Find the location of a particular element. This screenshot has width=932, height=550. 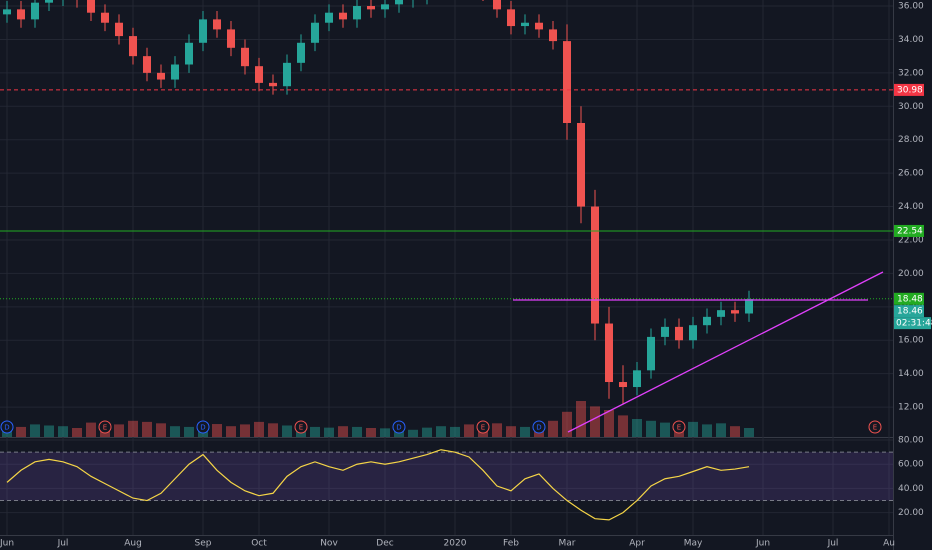

y-tick-label: 26.00 is located at coordinates (911, 174).